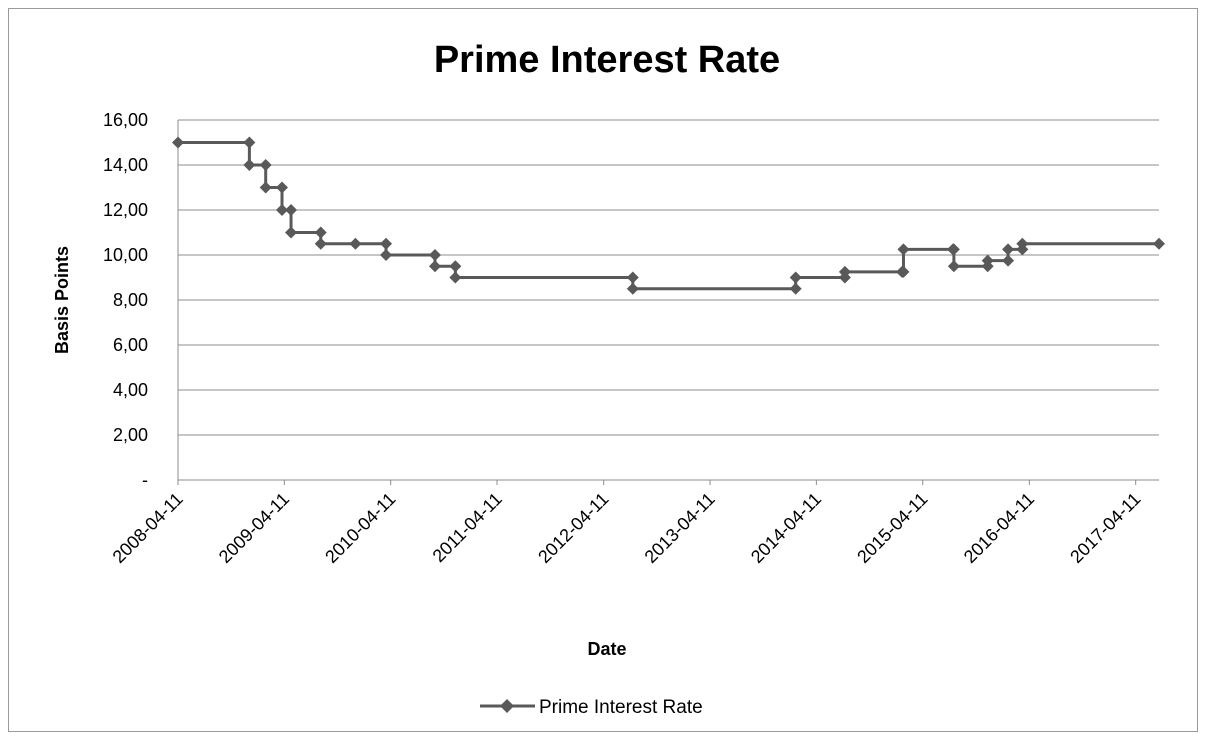  What do you see at coordinates (573, 528) in the screenshot?
I see `x-tick-label: 2012-04-11` at bounding box center [573, 528].